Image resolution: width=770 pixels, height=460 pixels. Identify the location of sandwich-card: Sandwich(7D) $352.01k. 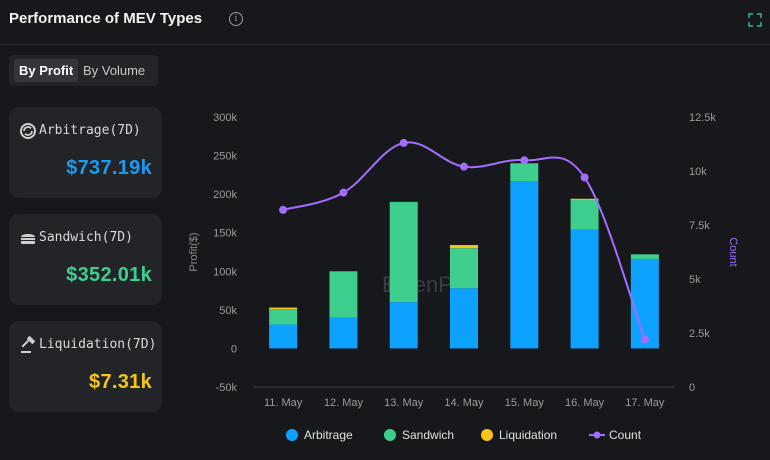
(85, 259).